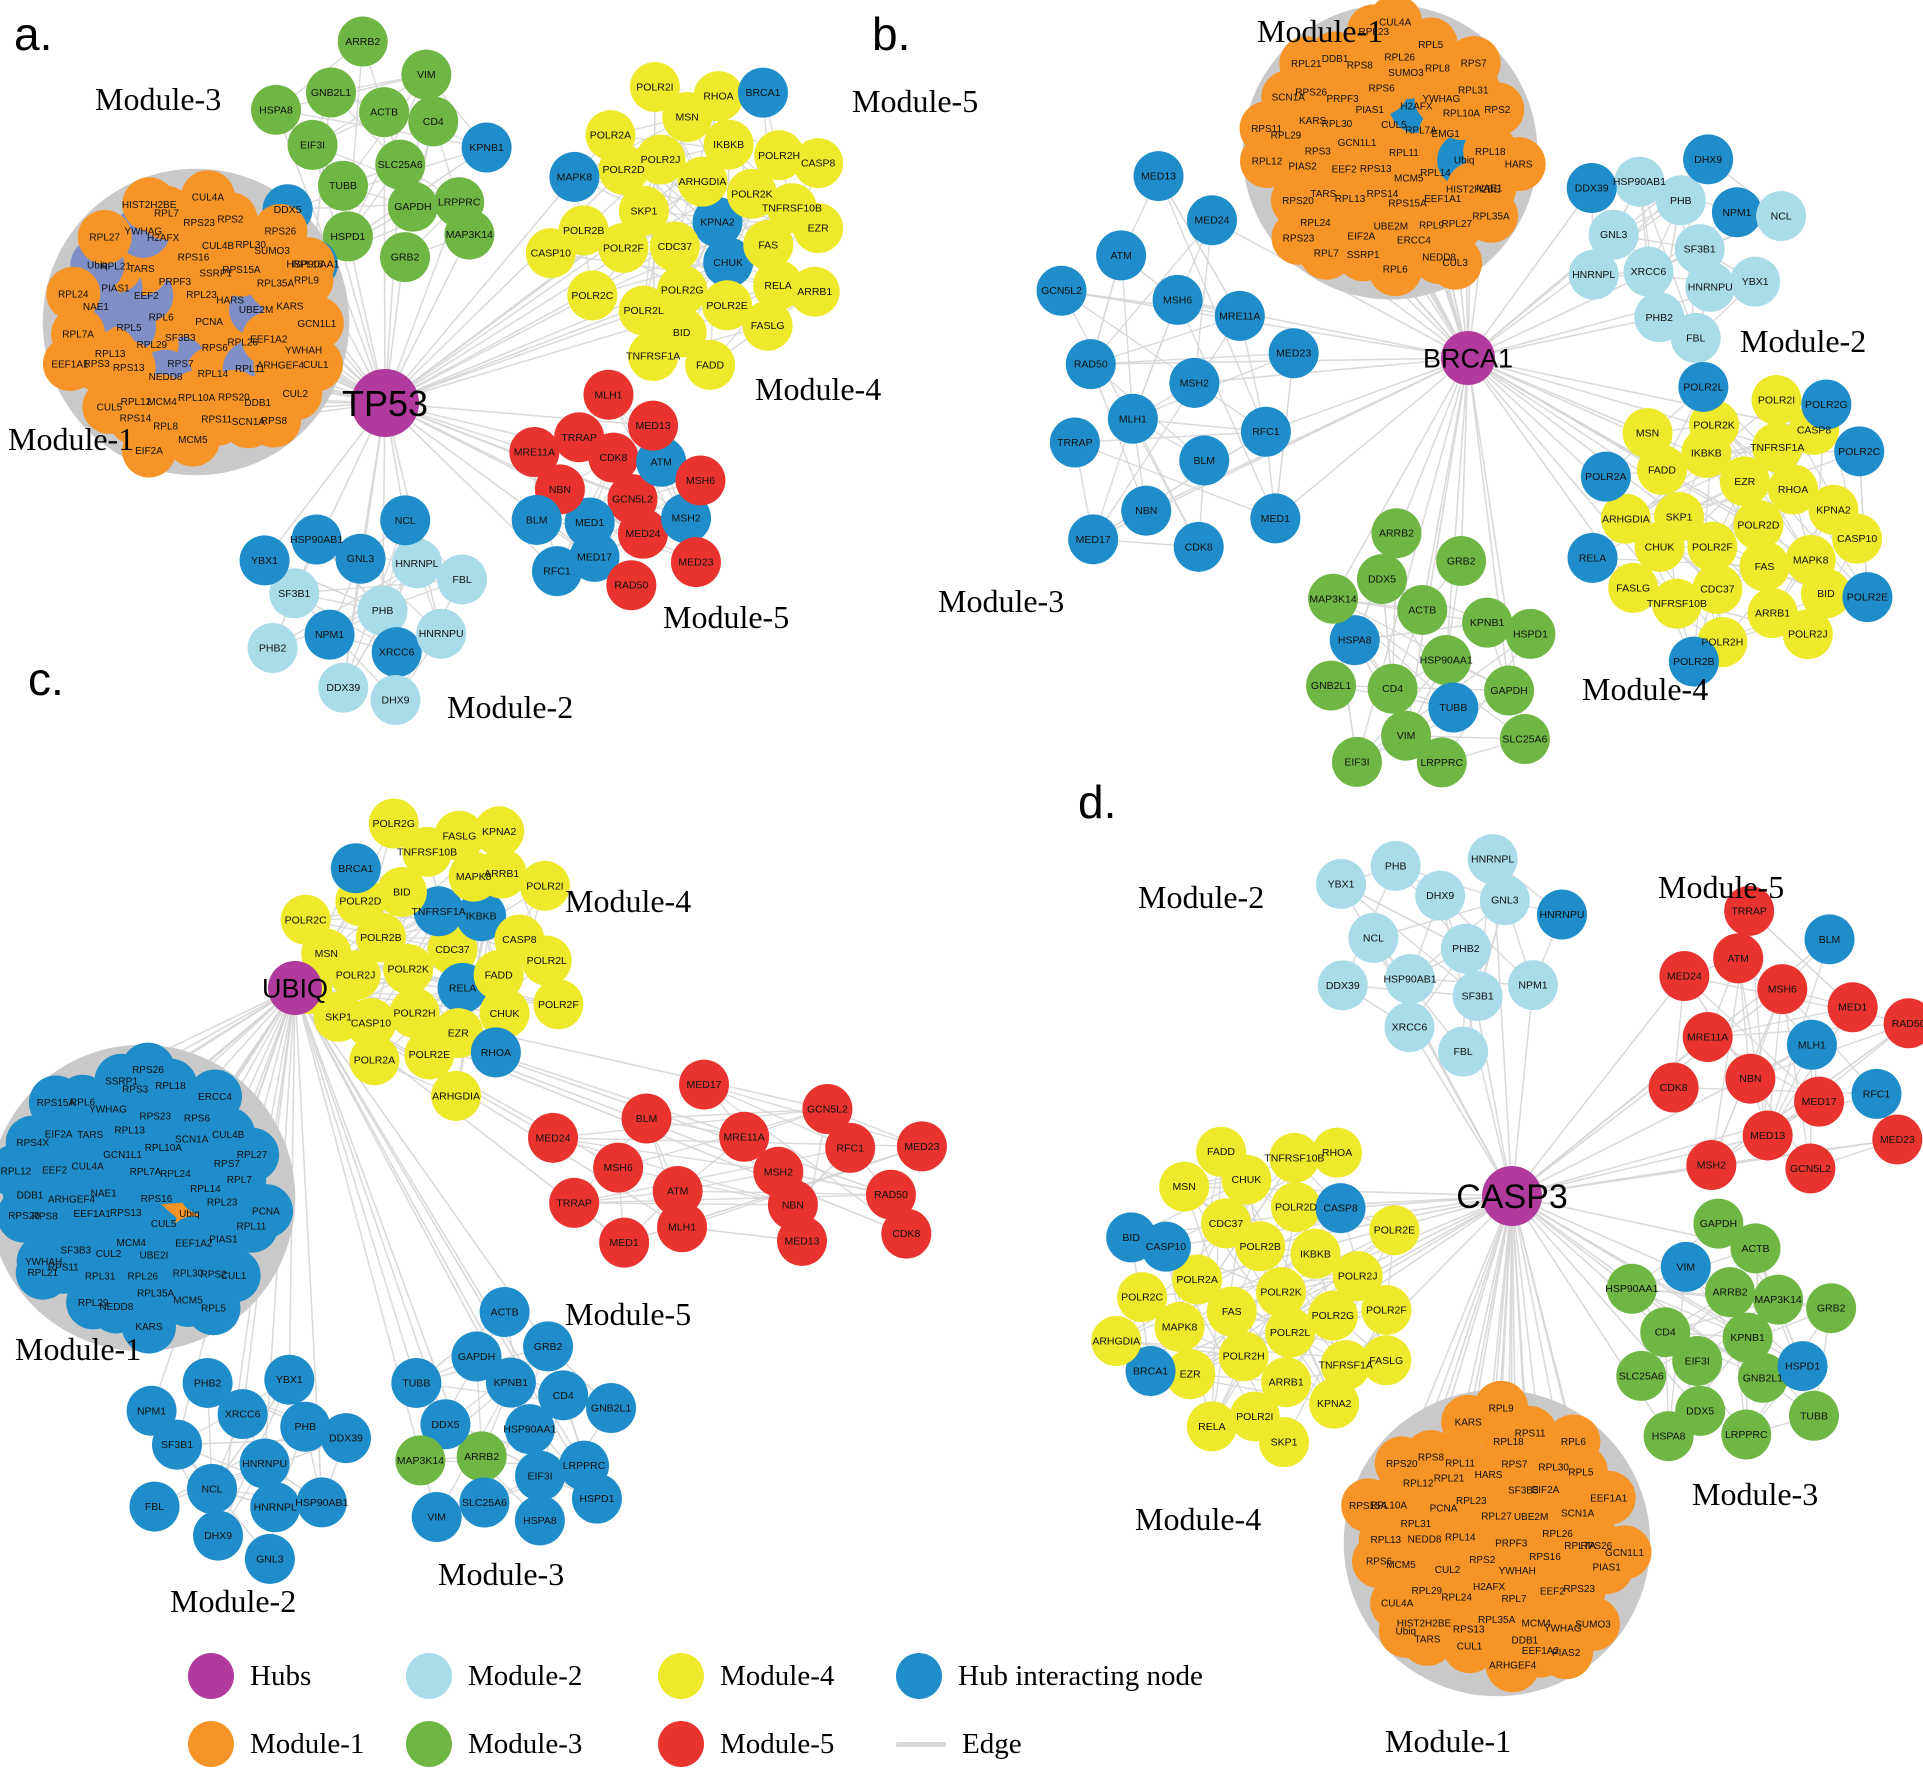 This screenshot has height=1775, width=1923. I want to click on node-cul1, so click(315, 364).